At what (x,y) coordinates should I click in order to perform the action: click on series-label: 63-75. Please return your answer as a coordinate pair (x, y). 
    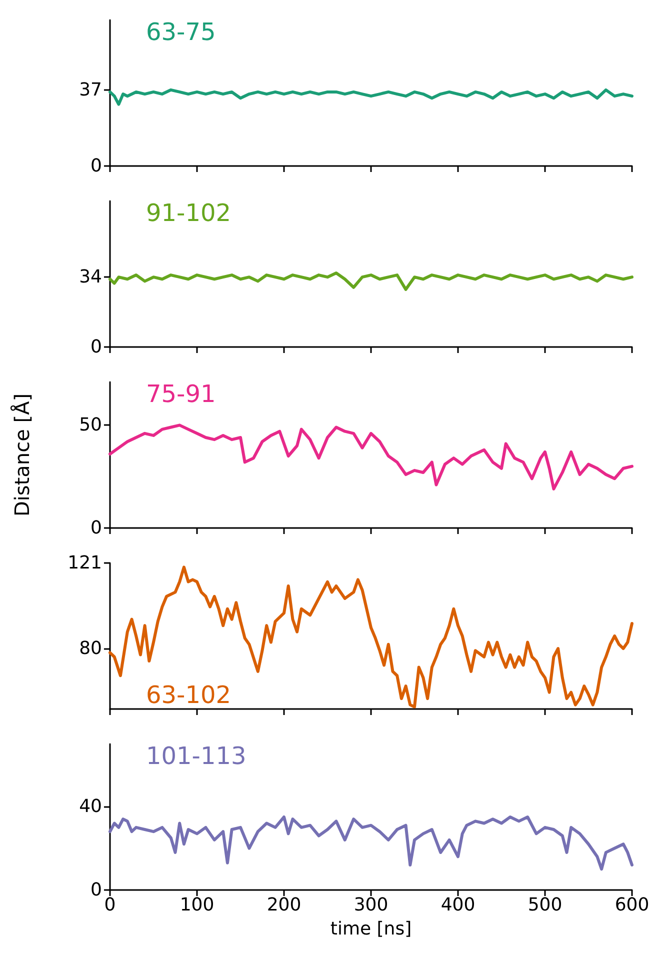
    Looking at the image, I should click on (181, 32).